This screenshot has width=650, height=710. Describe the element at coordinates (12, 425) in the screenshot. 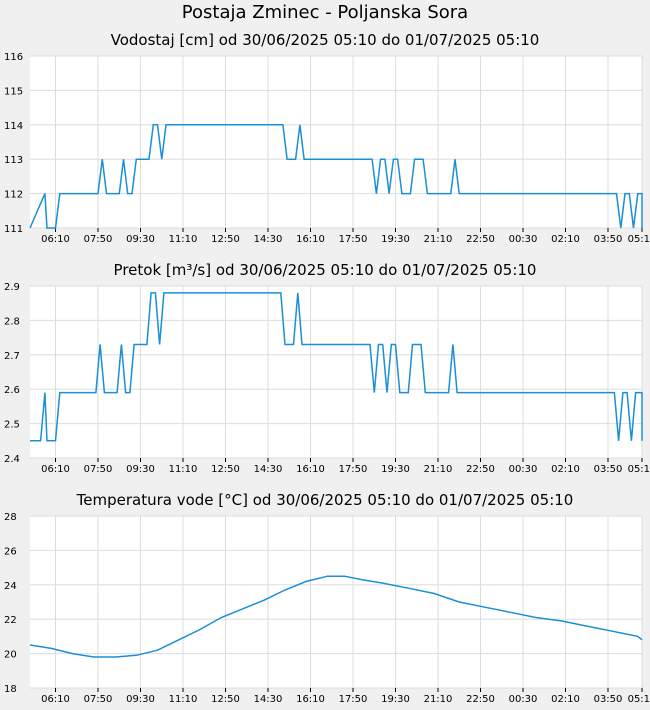

I see `y-tick-label: 2.5` at that location.